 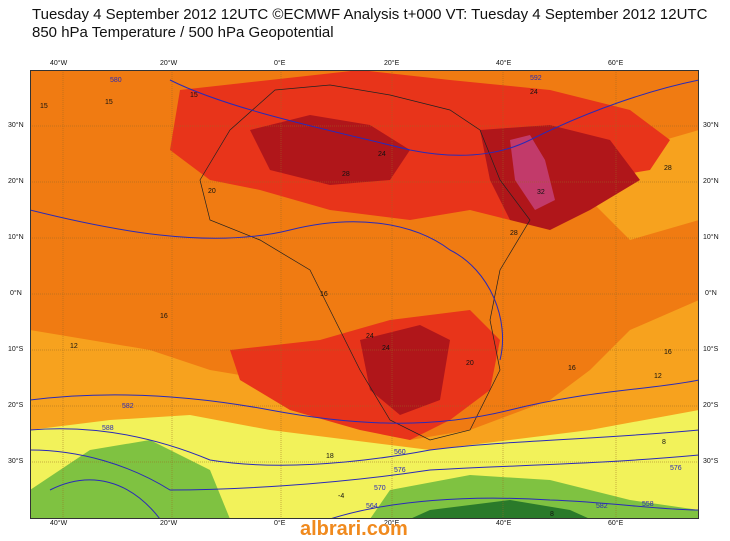 I want to click on lon-label-top: 40°E, so click(x=504, y=63).